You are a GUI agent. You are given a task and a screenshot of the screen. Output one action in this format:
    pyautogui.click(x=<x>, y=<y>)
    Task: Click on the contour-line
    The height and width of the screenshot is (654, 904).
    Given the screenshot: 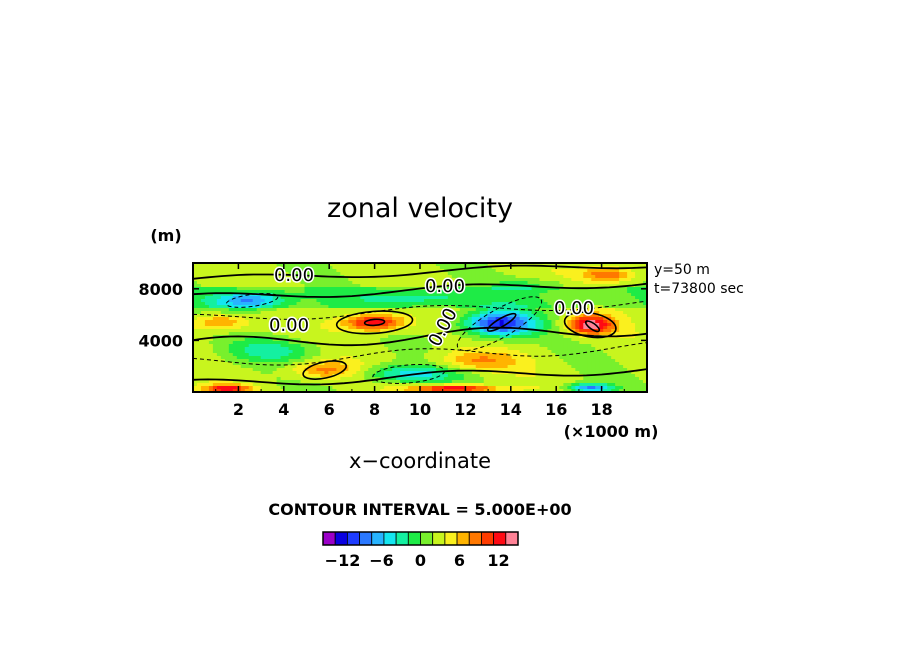 What is the action you would take?
    pyautogui.click(x=420, y=354)
    